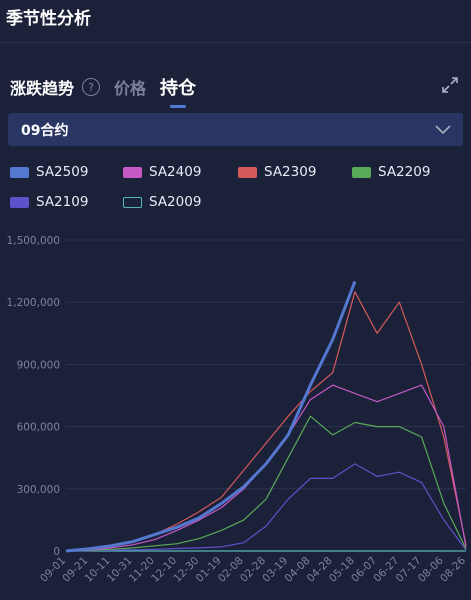 This screenshot has height=600, width=471. I want to click on legend-item-sa2009: SA2009, so click(162, 202).